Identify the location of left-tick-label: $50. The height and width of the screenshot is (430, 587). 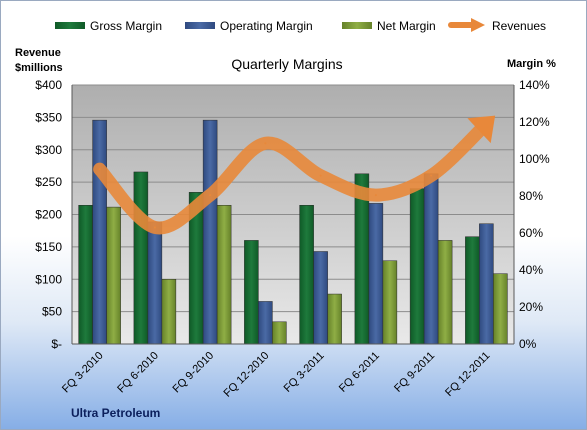
(52, 312).